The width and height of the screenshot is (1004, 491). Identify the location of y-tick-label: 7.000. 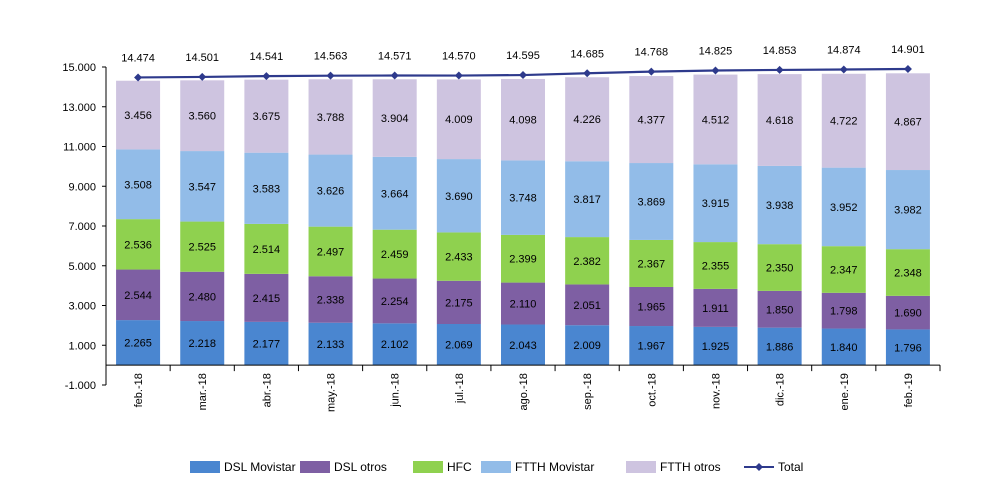
(82, 227).